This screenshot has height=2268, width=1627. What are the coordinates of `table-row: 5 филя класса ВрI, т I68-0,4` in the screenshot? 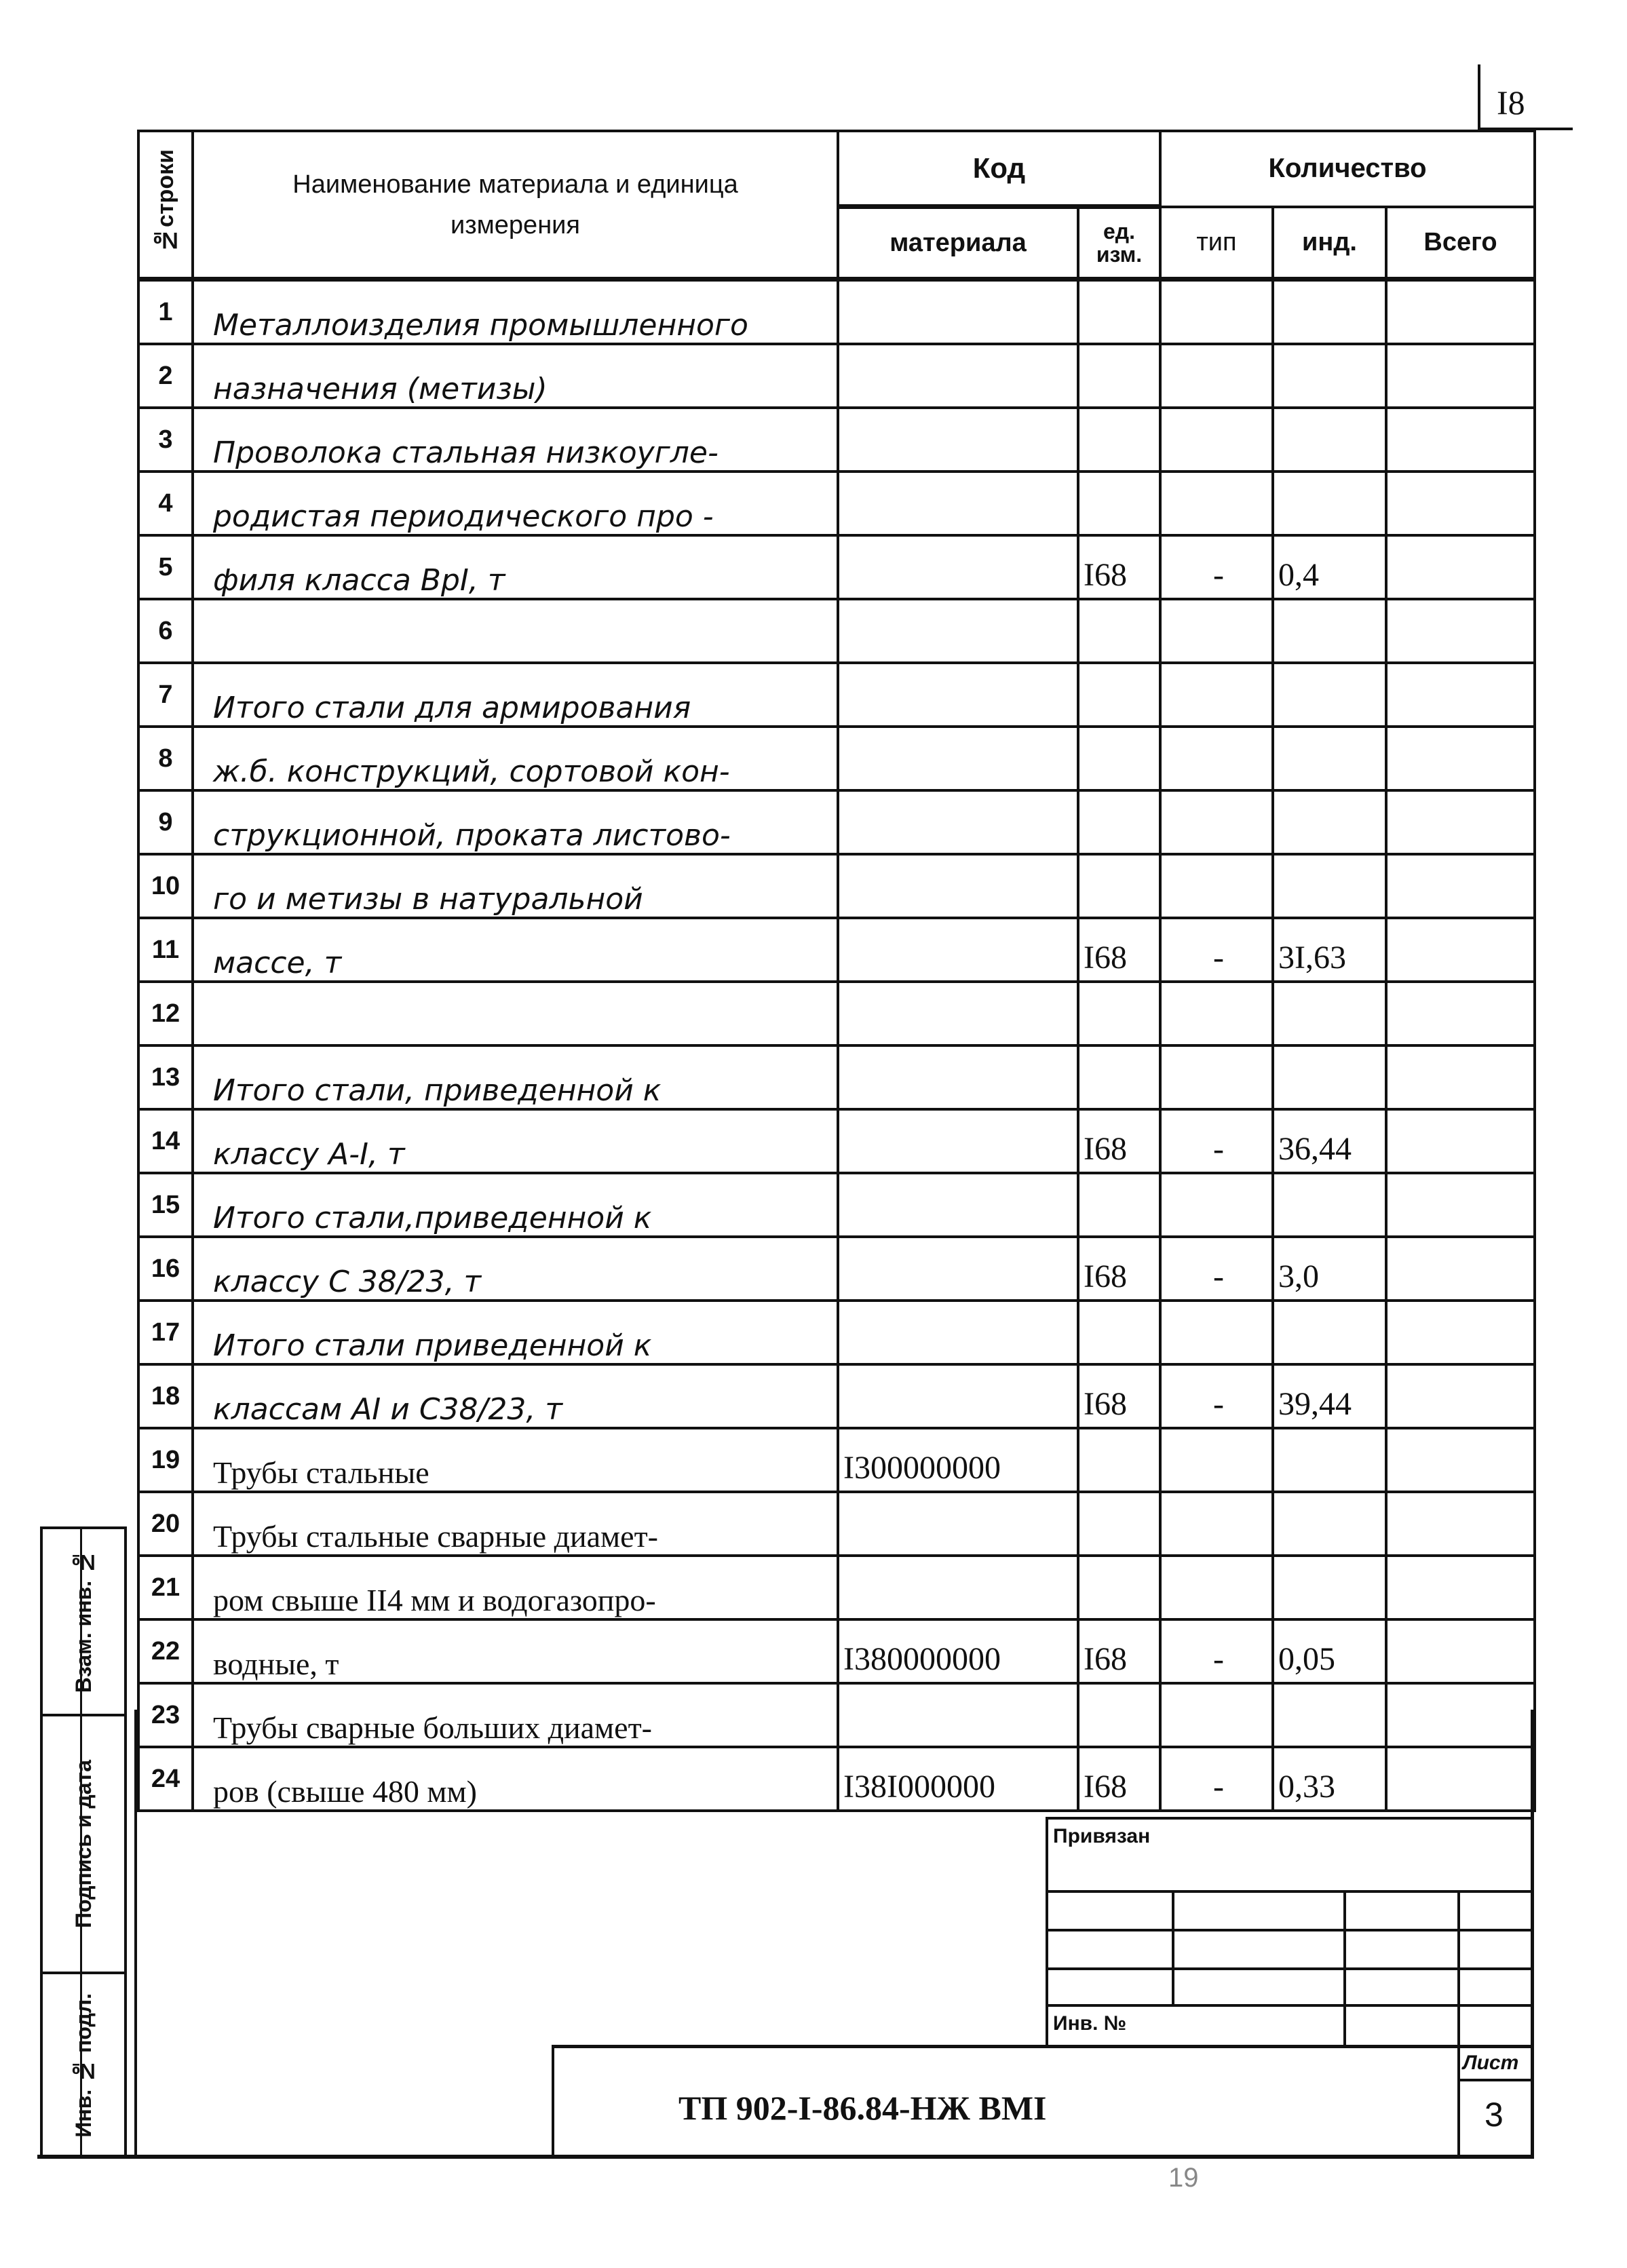 It's located at (837, 567).